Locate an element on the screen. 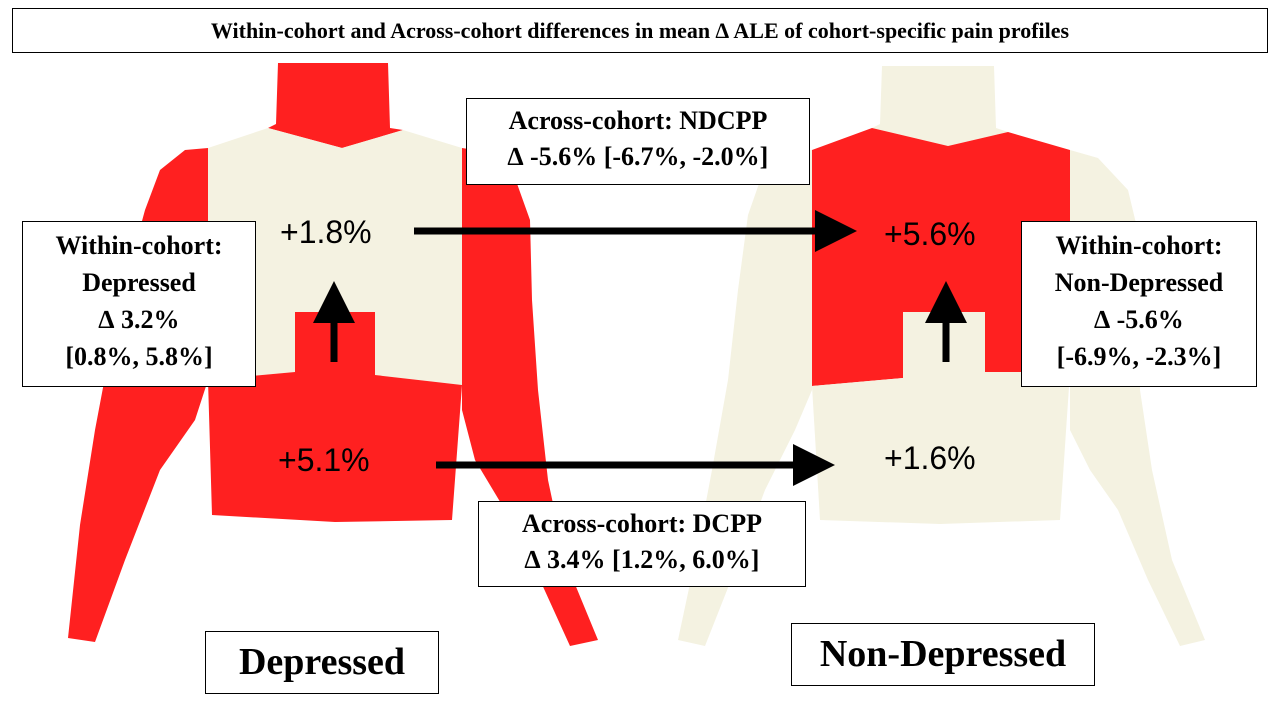 This screenshot has width=1280, height=720. within-non-depressed-cohort: Non-Depressed is located at coordinates (1139, 282).